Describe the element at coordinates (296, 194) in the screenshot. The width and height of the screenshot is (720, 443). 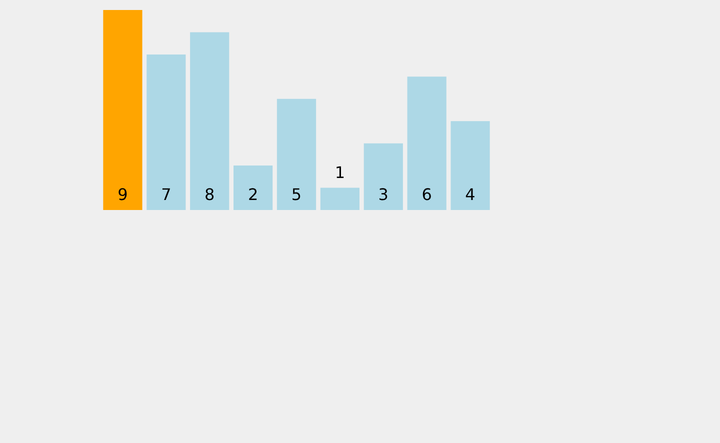
I see `data-label: 5` at that location.